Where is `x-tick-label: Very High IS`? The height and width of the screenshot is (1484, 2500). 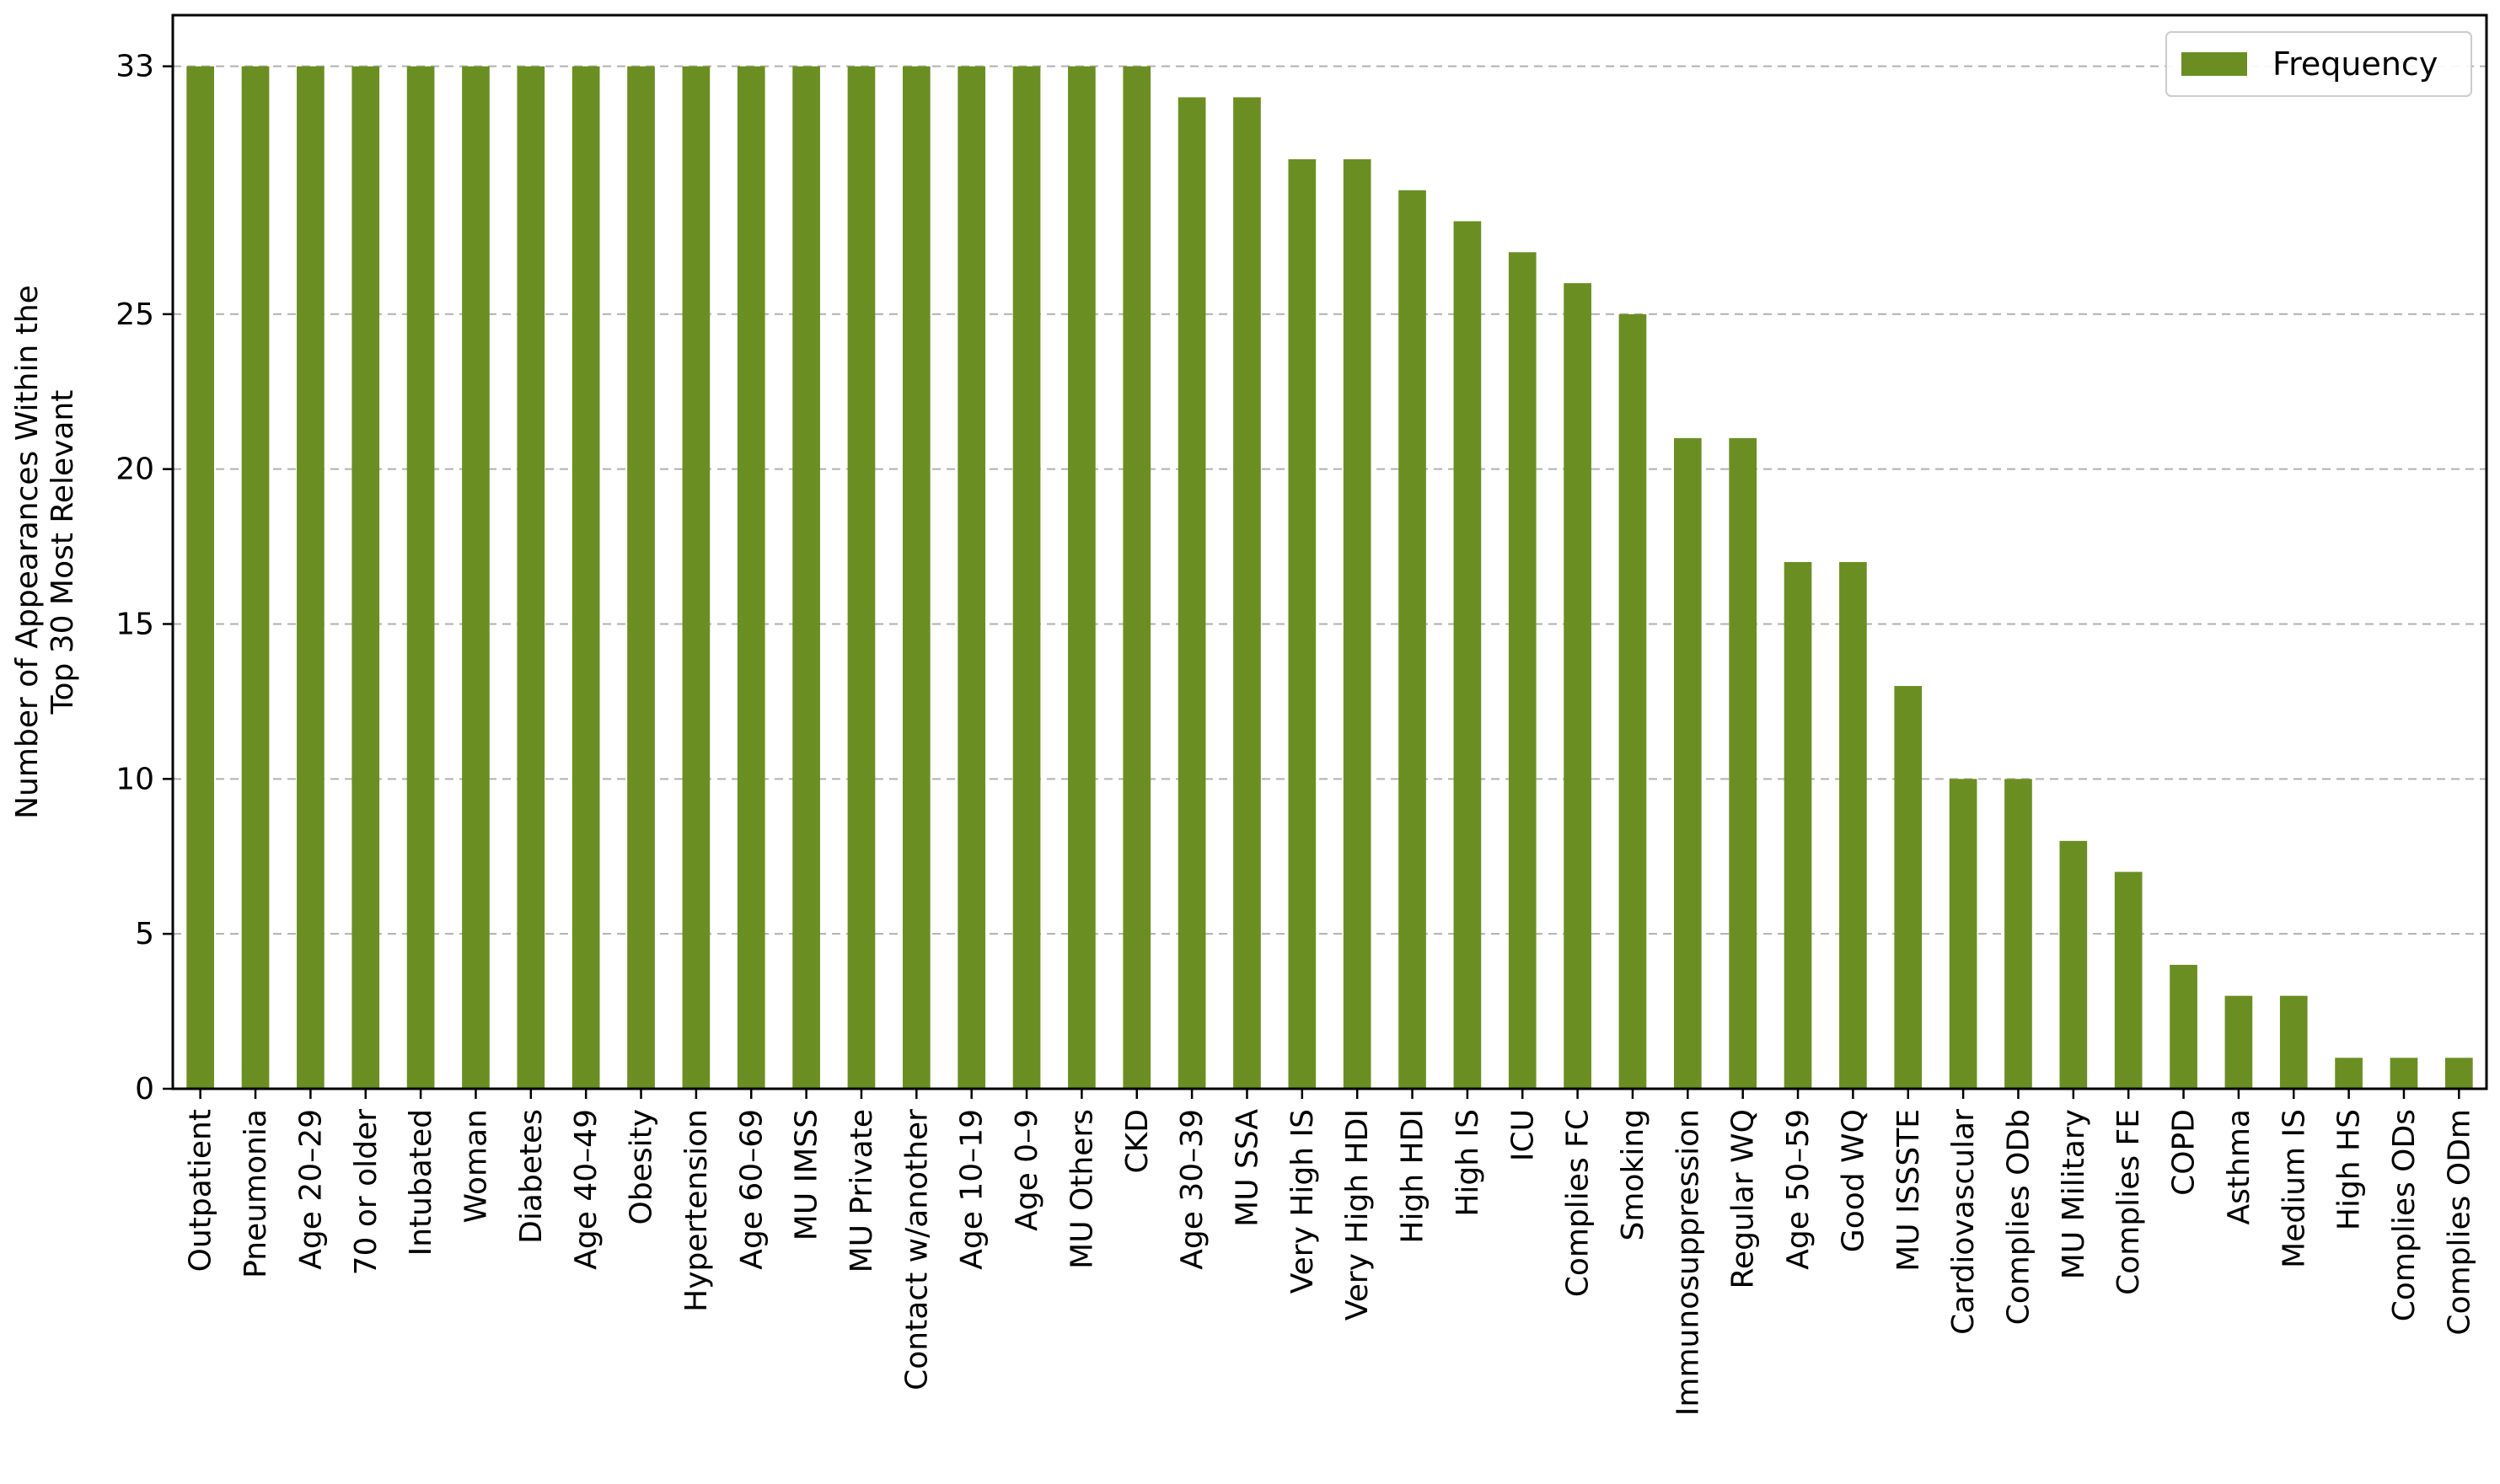
x-tick-label: Very High IS is located at coordinates (1302, 1202).